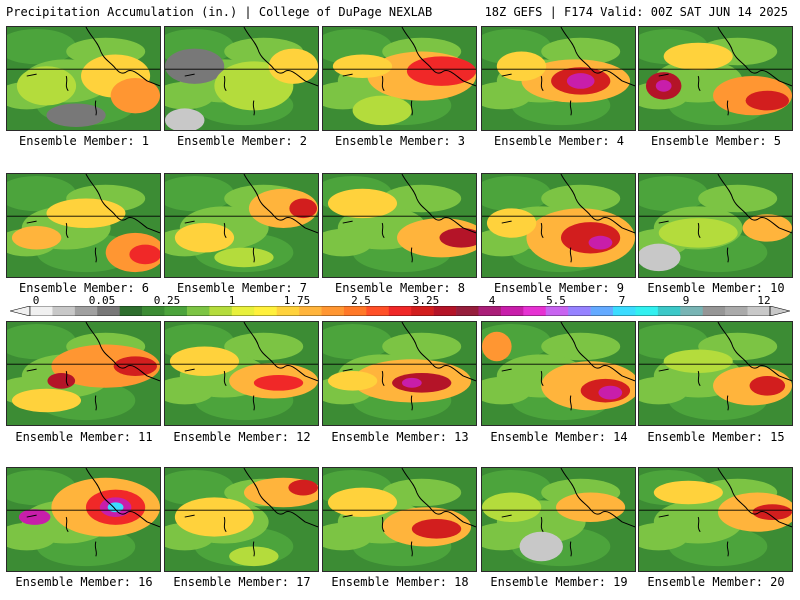 This screenshot has height=600, width=800. I want to click on colorbar-tick-label: 0.05, so click(102, 300).